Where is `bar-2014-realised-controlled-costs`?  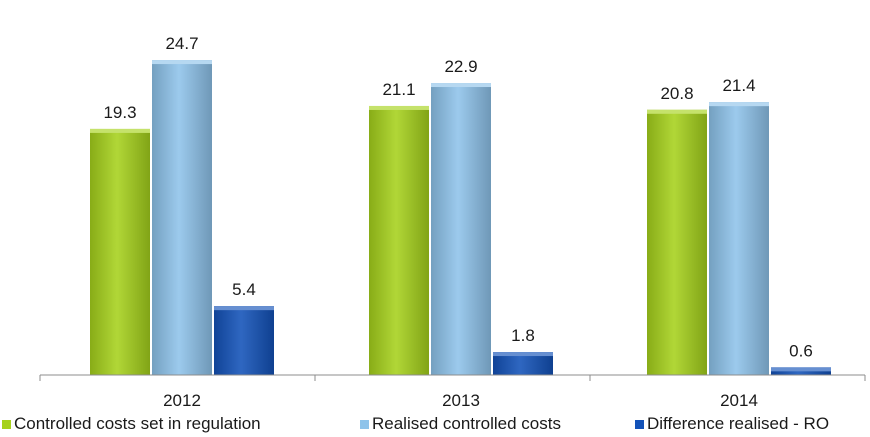 bar-2014-realised-controlled-costs is located at coordinates (739, 239).